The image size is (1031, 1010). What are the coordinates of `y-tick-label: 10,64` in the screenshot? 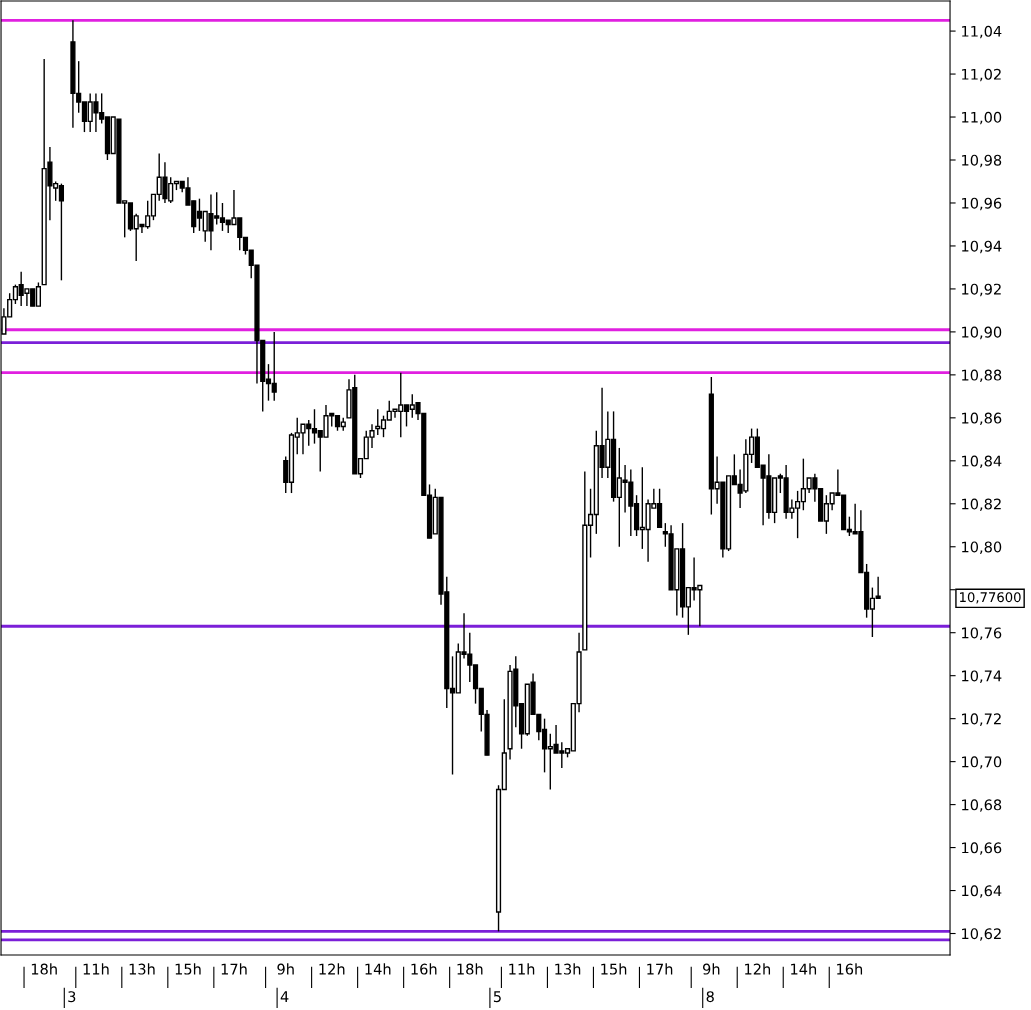 It's located at (982, 891).